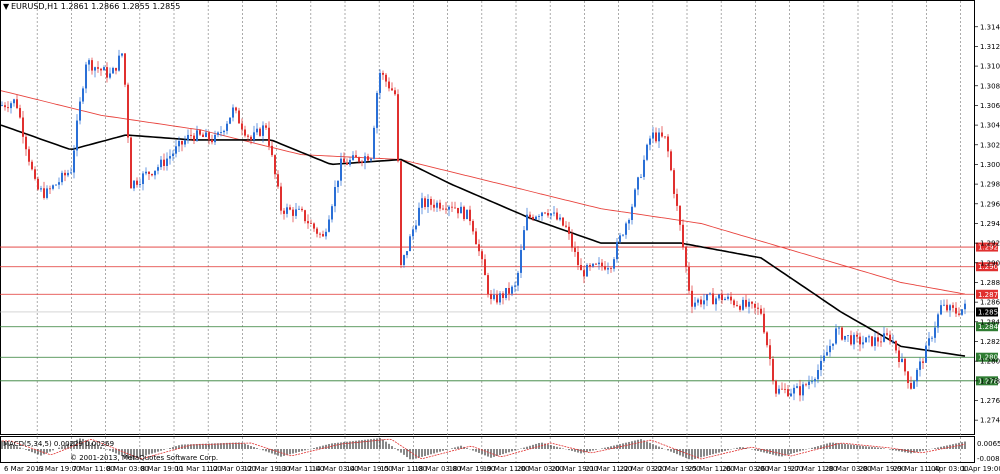  I want to click on price-label: 1.3065, so click(990, 106).